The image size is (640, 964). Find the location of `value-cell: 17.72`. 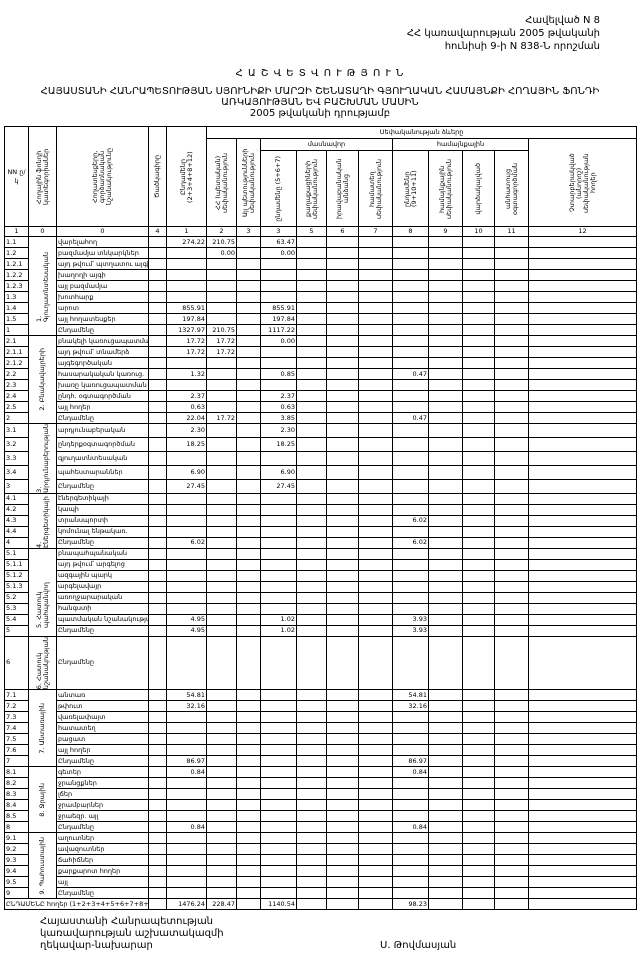

value-cell: 17.72 is located at coordinates (221, 341).